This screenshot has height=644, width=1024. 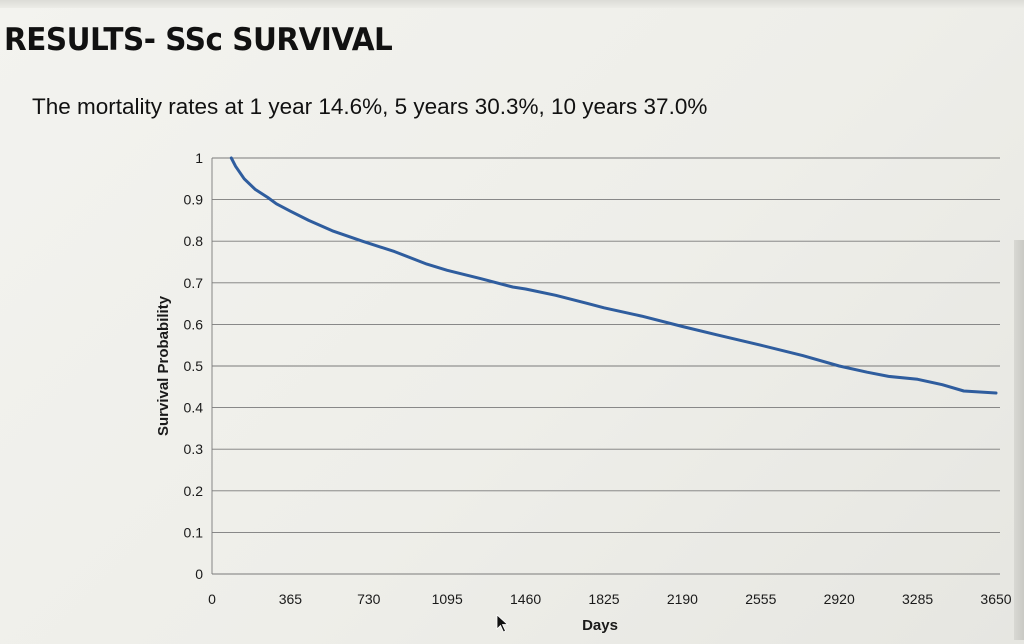 What do you see at coordinates (502, 623) in the screenshot?
I see `mouse-cursor-icon` at bounding box center [502, 623].